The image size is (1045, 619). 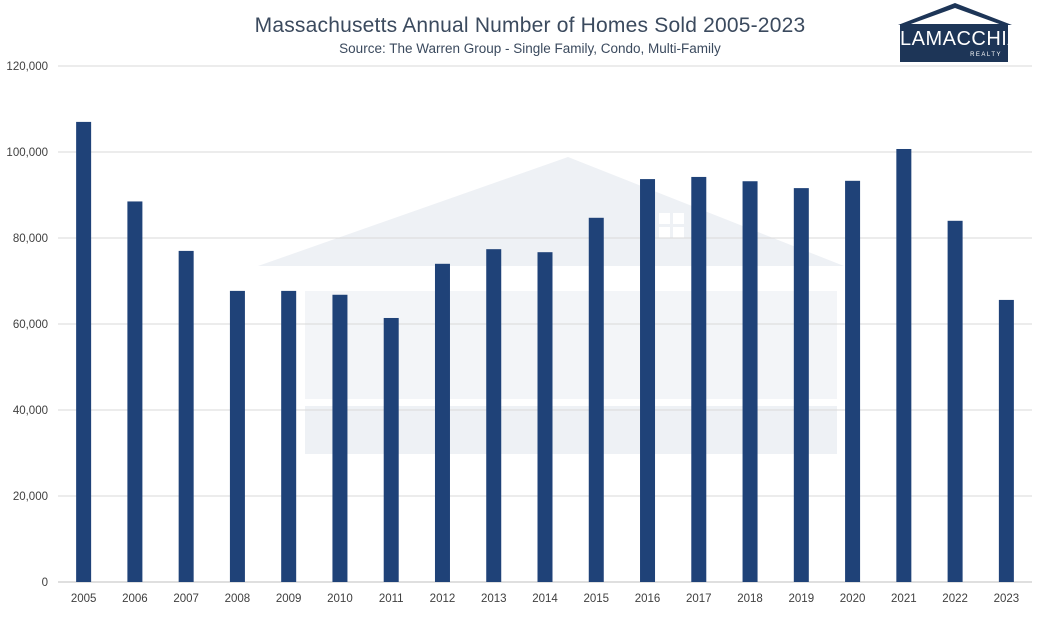 I want to click on bar-2014, so click(x=545, y=417).